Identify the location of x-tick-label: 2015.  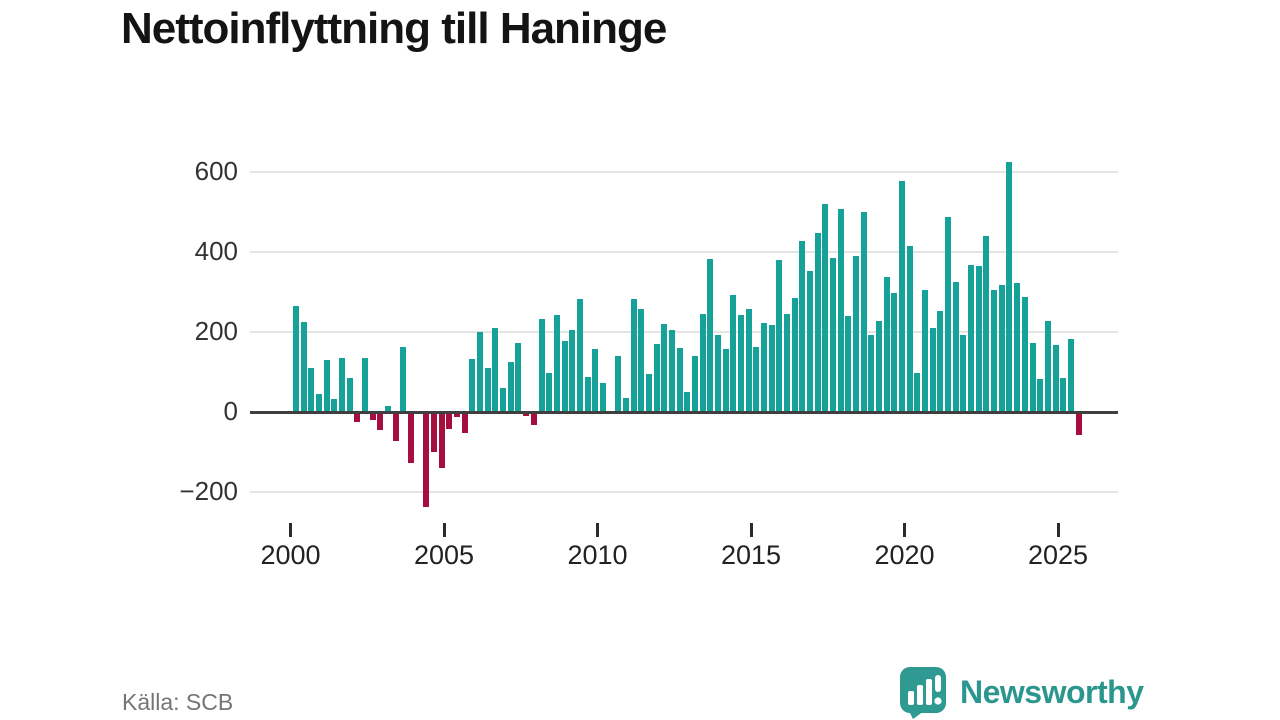
(751, 555).